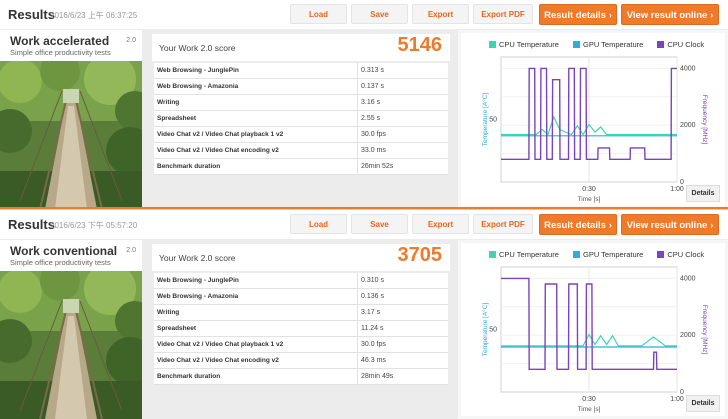  Describe the element at coordinates (64, 251) in the screenshot. I see `workload-name: Work conventional` at that location.